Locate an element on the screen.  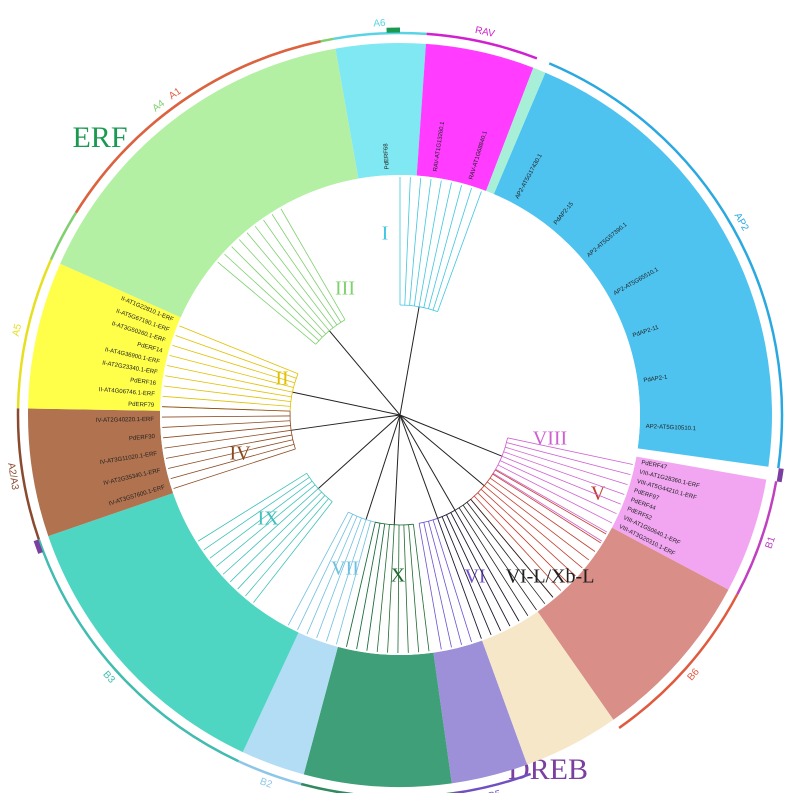
clade-label: I is located at coordinates (385, 234).